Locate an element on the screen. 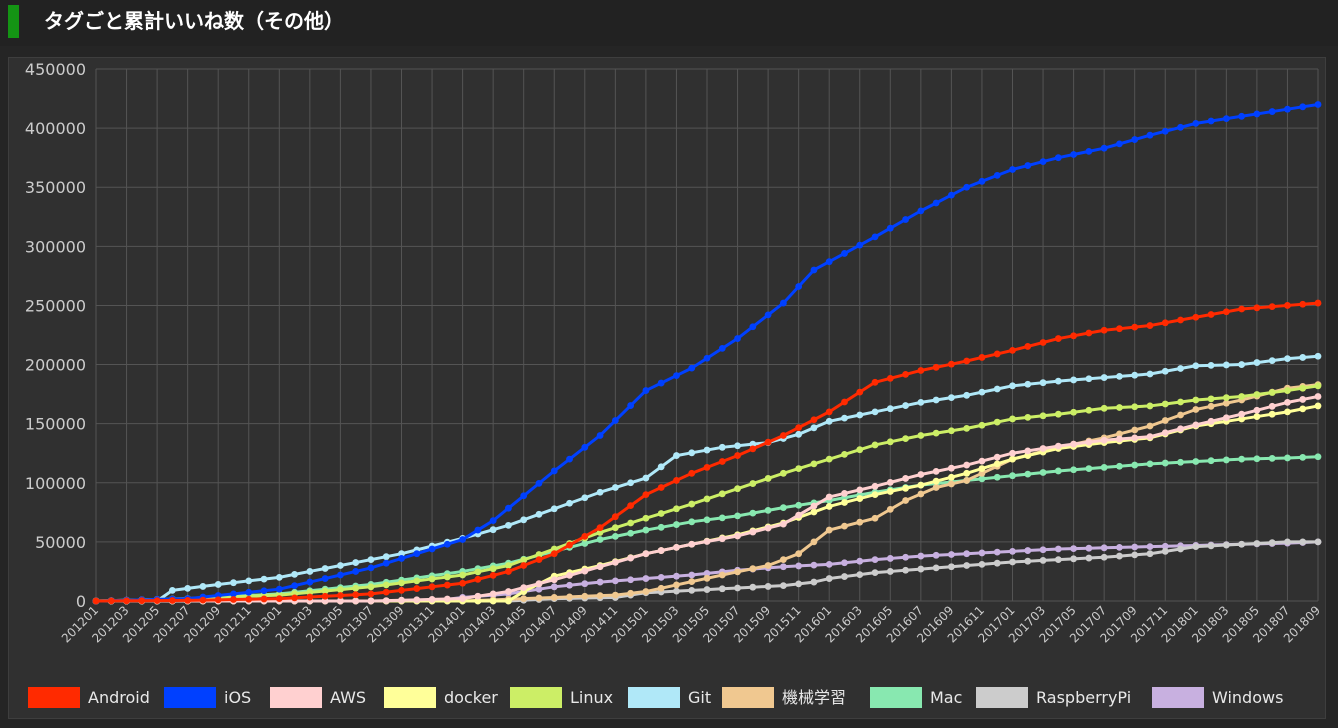 This screenshot has height=728, width=1338. y-tick-label: 200000 is located at coordinates (55, 365).